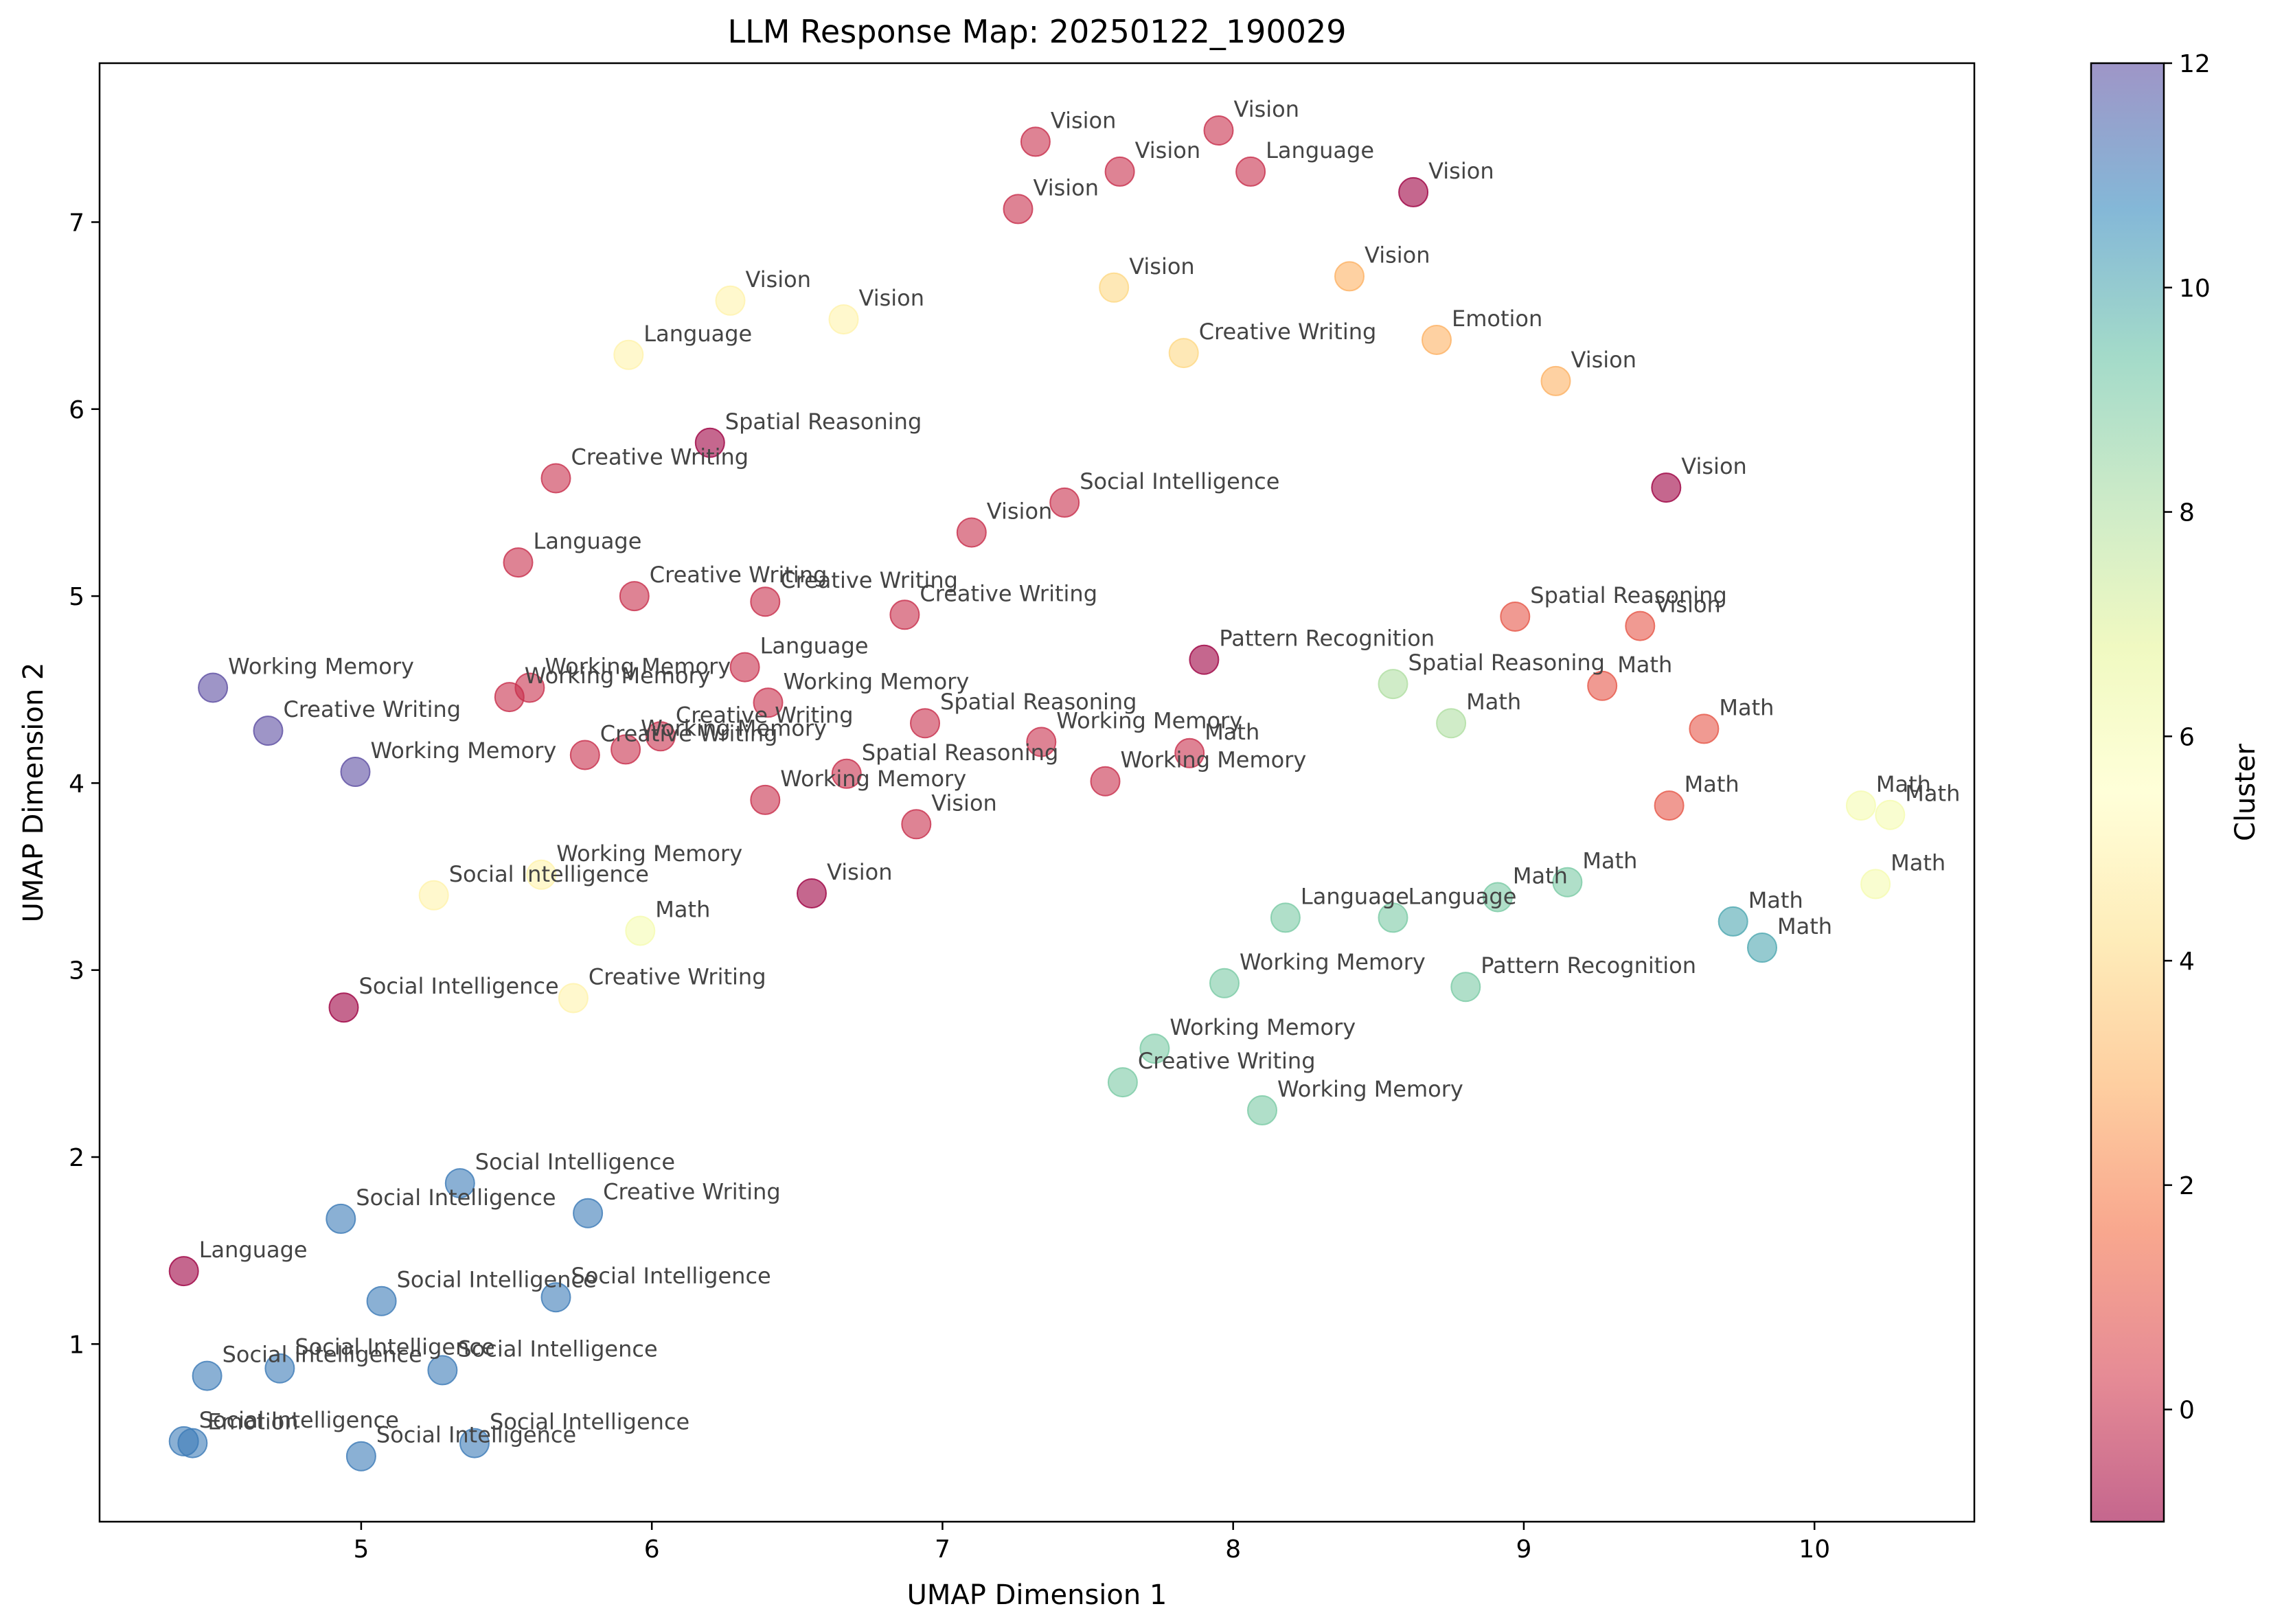 The width and height of the screenshot is (2271, 1624). I want to click on colorbar-label: Cluster, so click(2245, 792).